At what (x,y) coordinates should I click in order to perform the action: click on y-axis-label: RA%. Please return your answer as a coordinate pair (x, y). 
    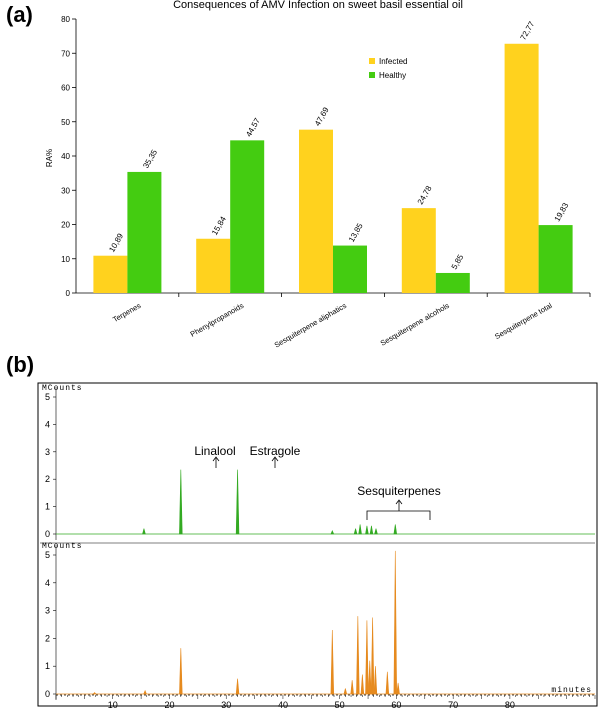
    Looking at the image, I should click on (49, 158).